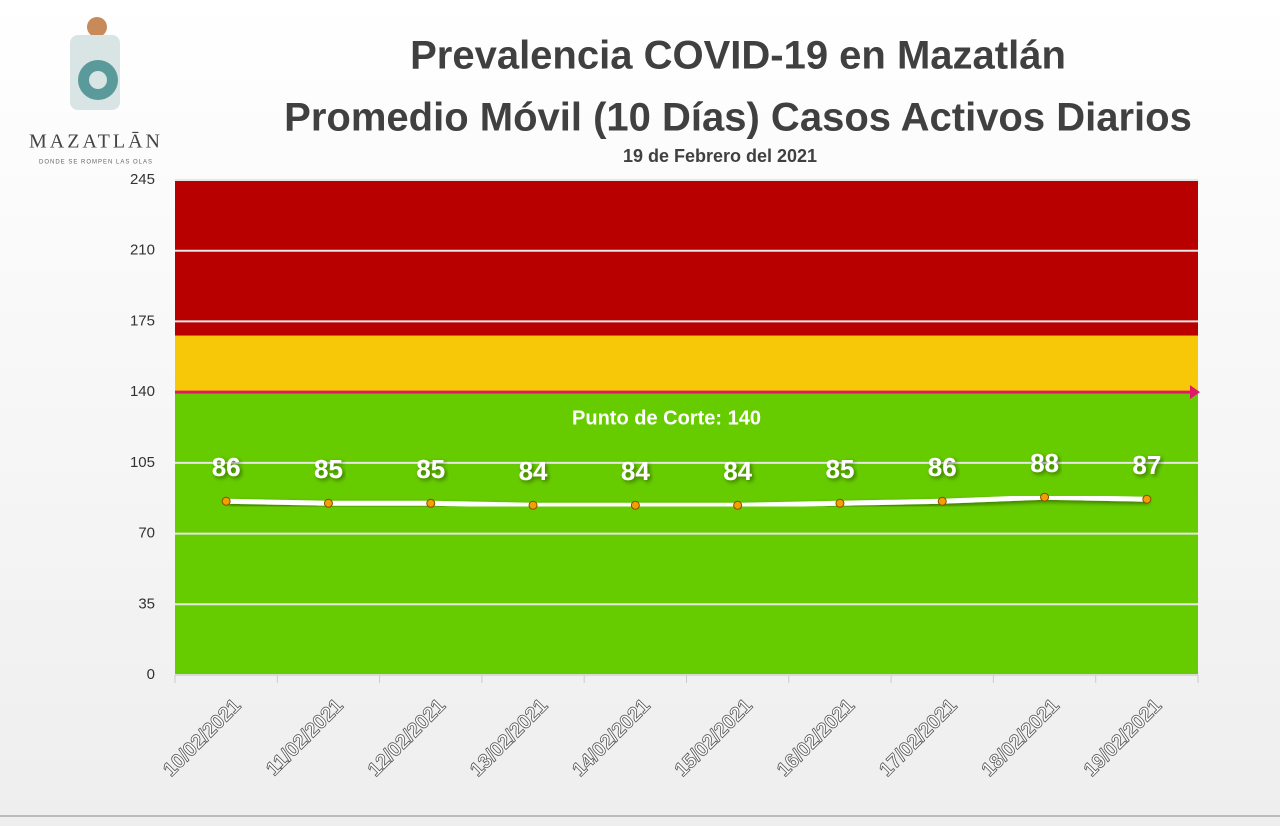 Image resolution: width=1280 pixels, height=826 pixels. What do you see at coordinates (142, 391) in the screenshot?
I see `y-tick-label: 140` at bounding box center [142, 391].